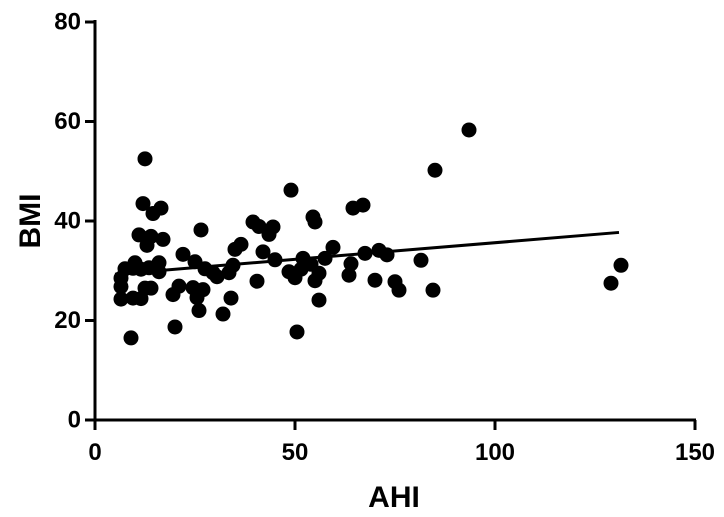 Image resolution: width=724 pixels, height=517 pixels. Describe the element at coordinates (67, 121) in the screenshot. I see `y-tick-label: 60` at that location.